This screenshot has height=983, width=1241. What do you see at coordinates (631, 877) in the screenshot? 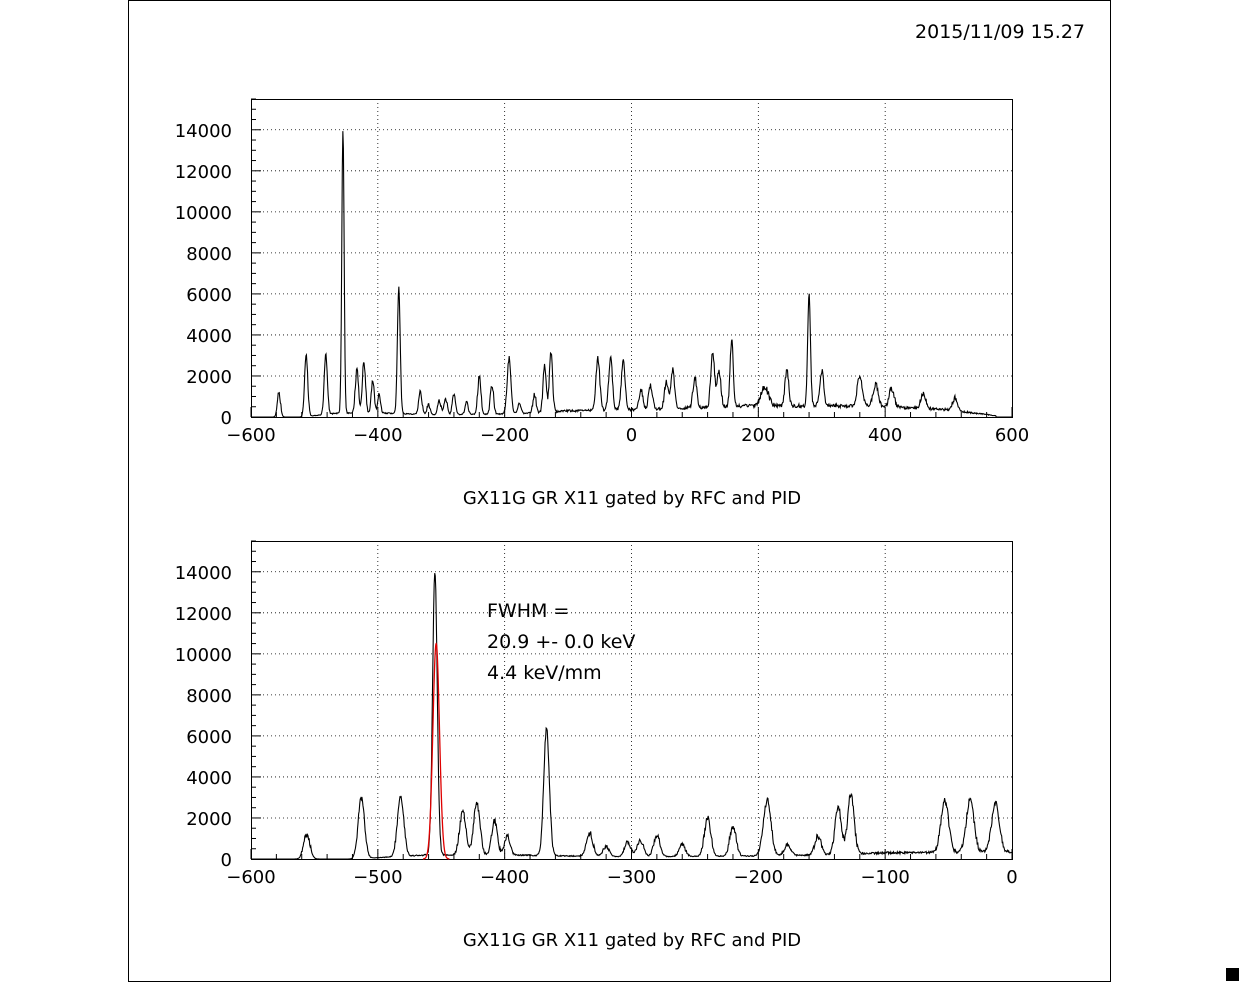
I see `x-tick-label: −300` at bounding box center [631, 877].